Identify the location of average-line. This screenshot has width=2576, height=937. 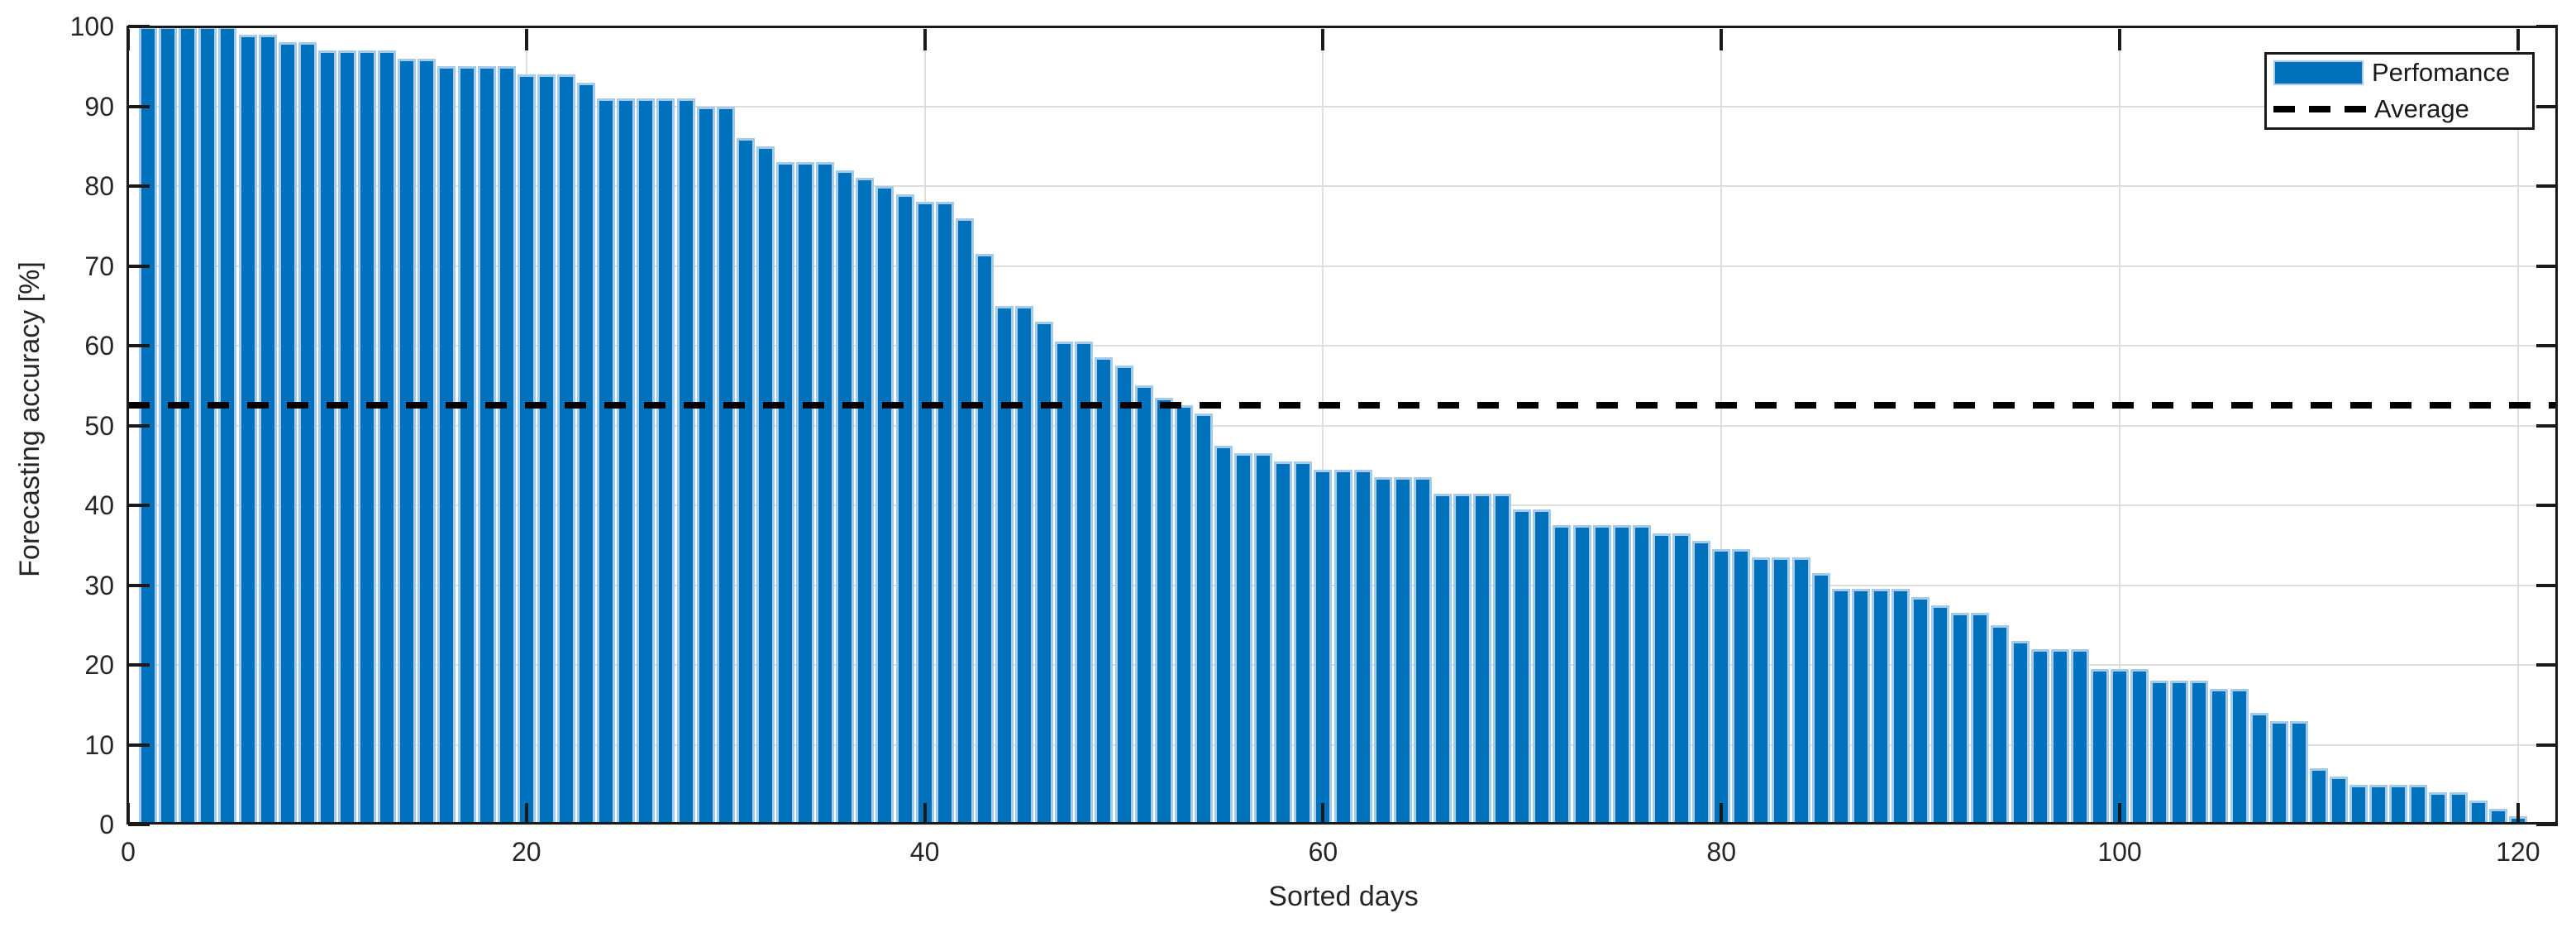
(1343, 405).